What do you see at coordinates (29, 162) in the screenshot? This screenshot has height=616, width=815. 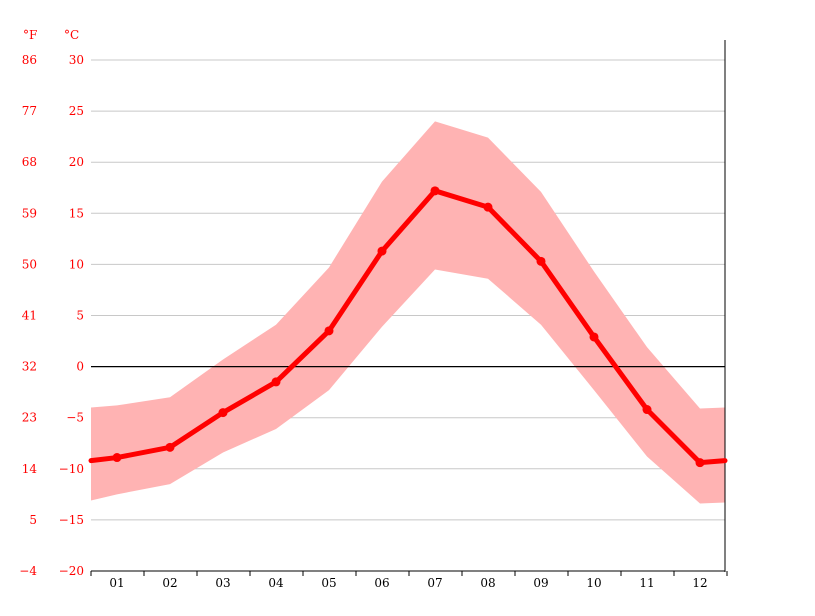 I see `y-tick-label-fahrenheit: 68` at bounding box center [29, 162].